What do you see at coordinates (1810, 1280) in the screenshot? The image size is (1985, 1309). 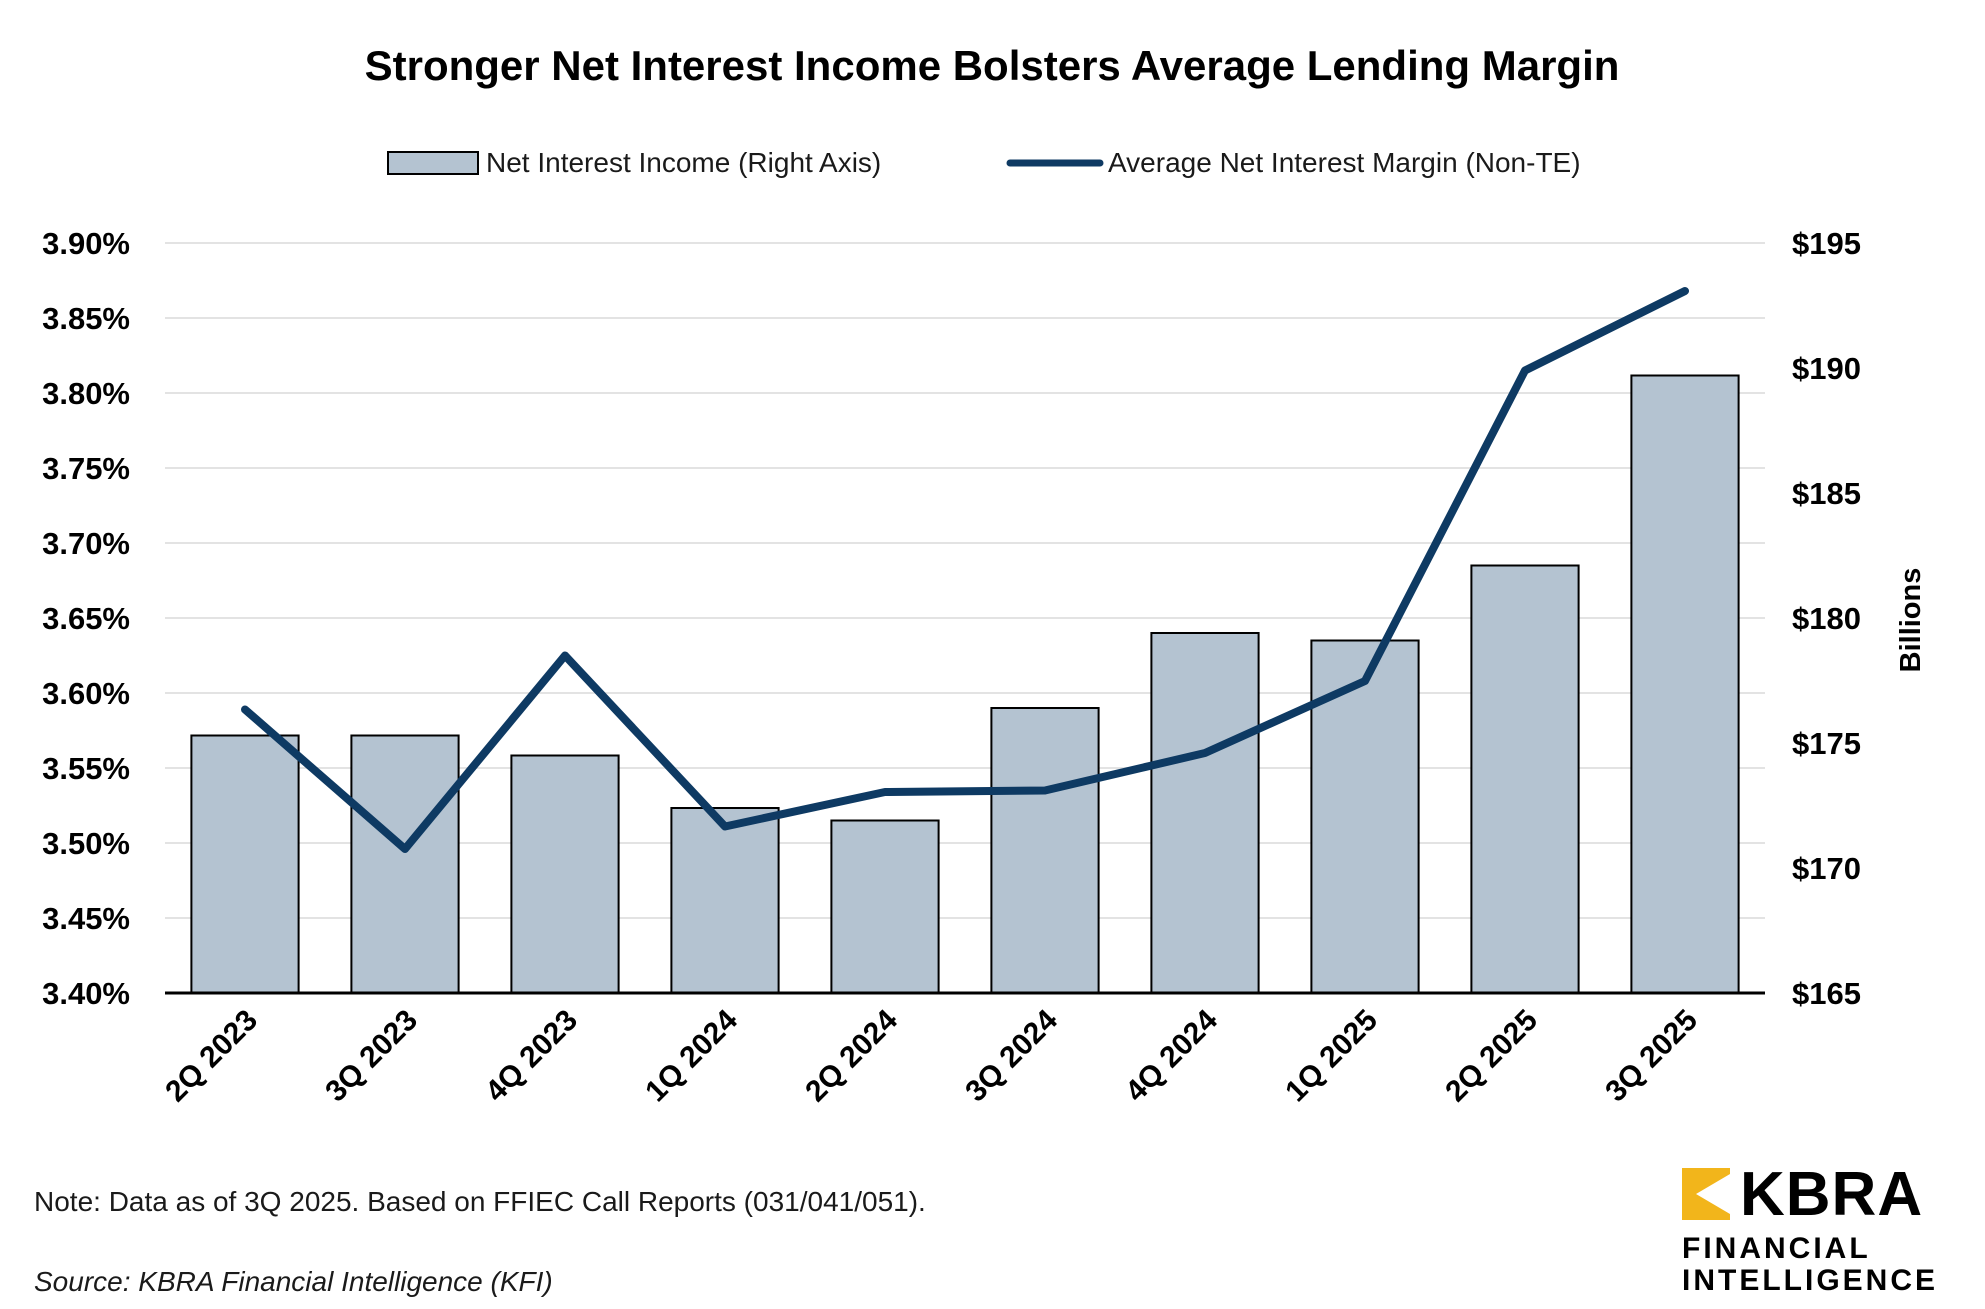 I see `logo-line-2: INTELLIGENCE` at bounding box center [1810, 1280].